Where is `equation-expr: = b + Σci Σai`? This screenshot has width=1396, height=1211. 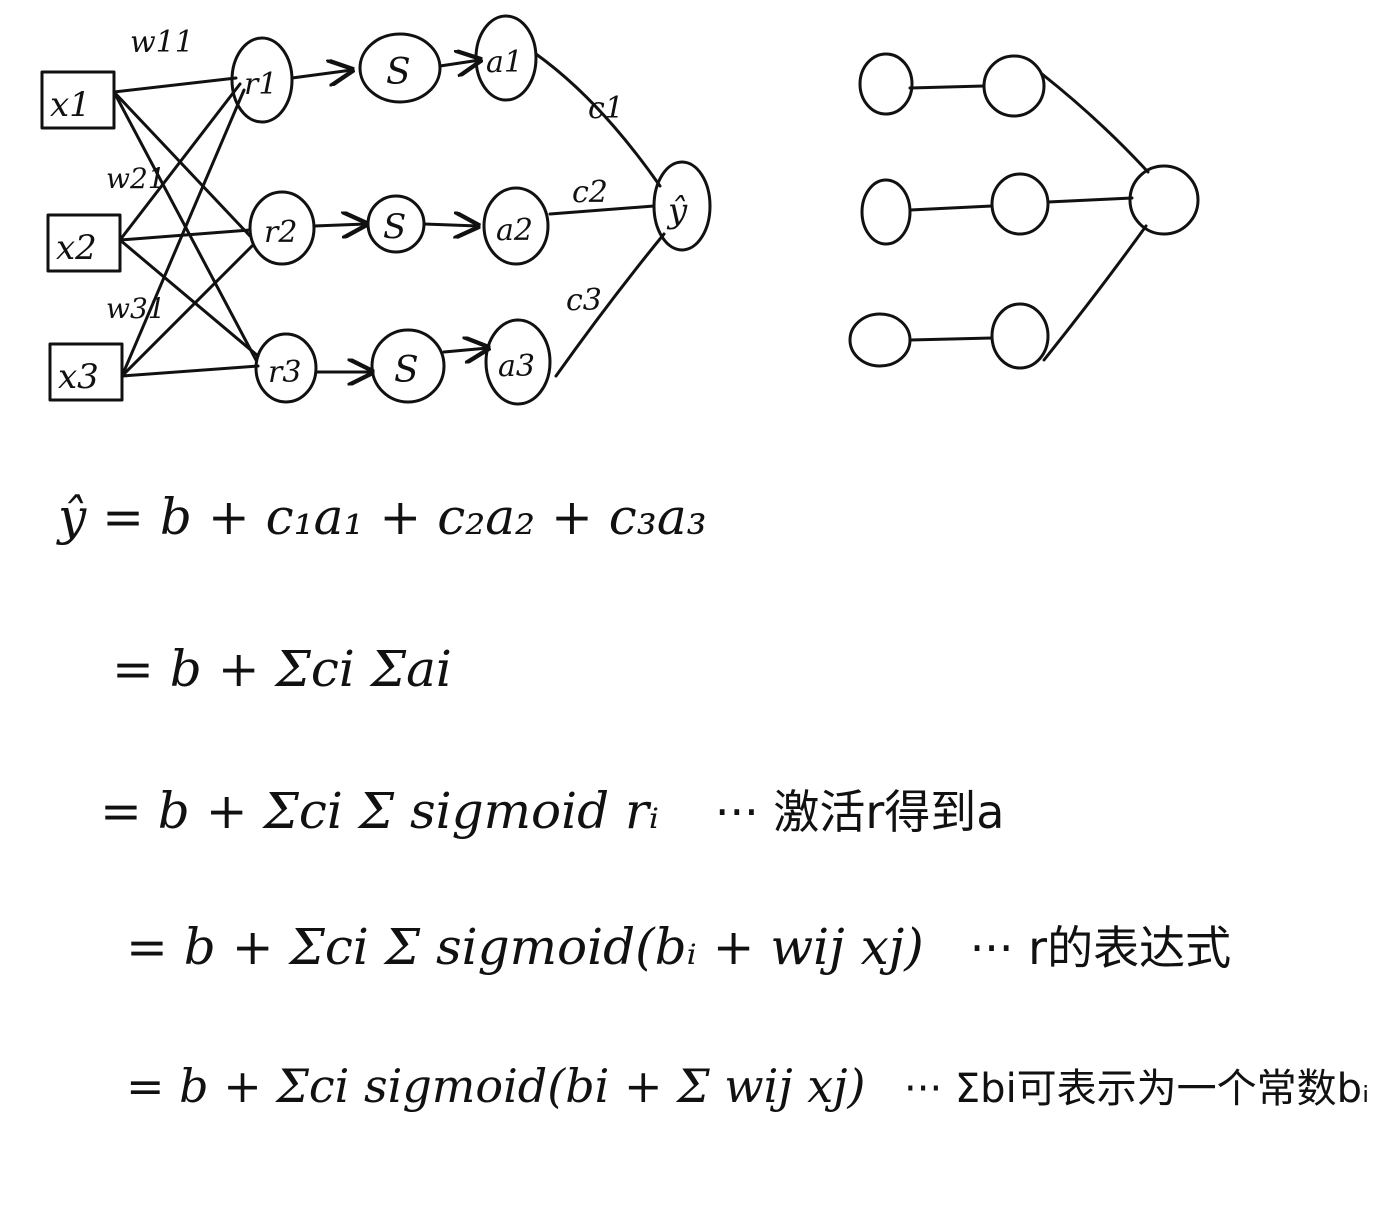 equation-expr: = b + Σci Σai is located at coordinates (282, 669).